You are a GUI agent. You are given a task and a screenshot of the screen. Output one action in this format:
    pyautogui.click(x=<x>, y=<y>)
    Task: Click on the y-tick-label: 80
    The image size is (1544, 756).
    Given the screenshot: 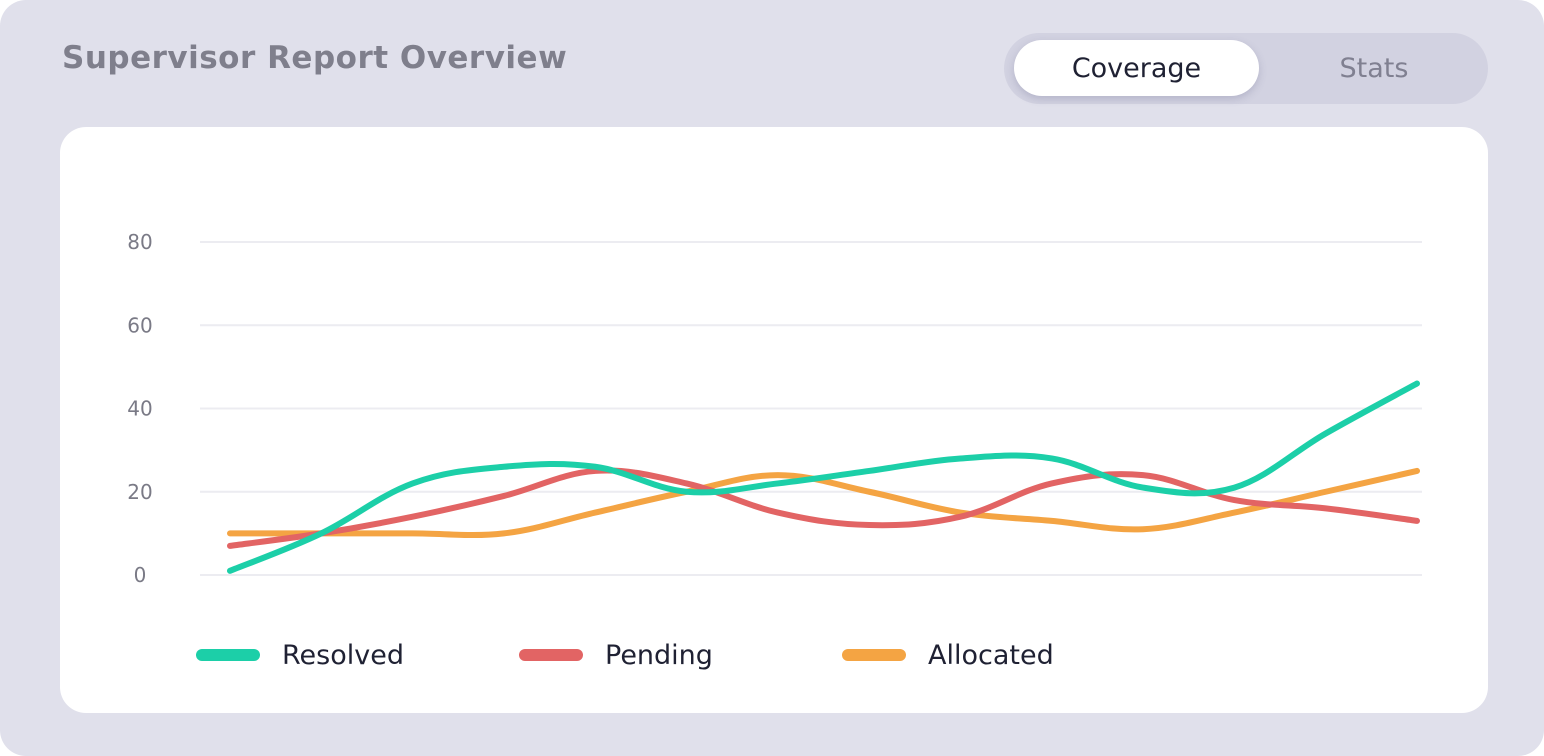 What is the action you would take?
    pyautogui.click(x=139, y=242)
    